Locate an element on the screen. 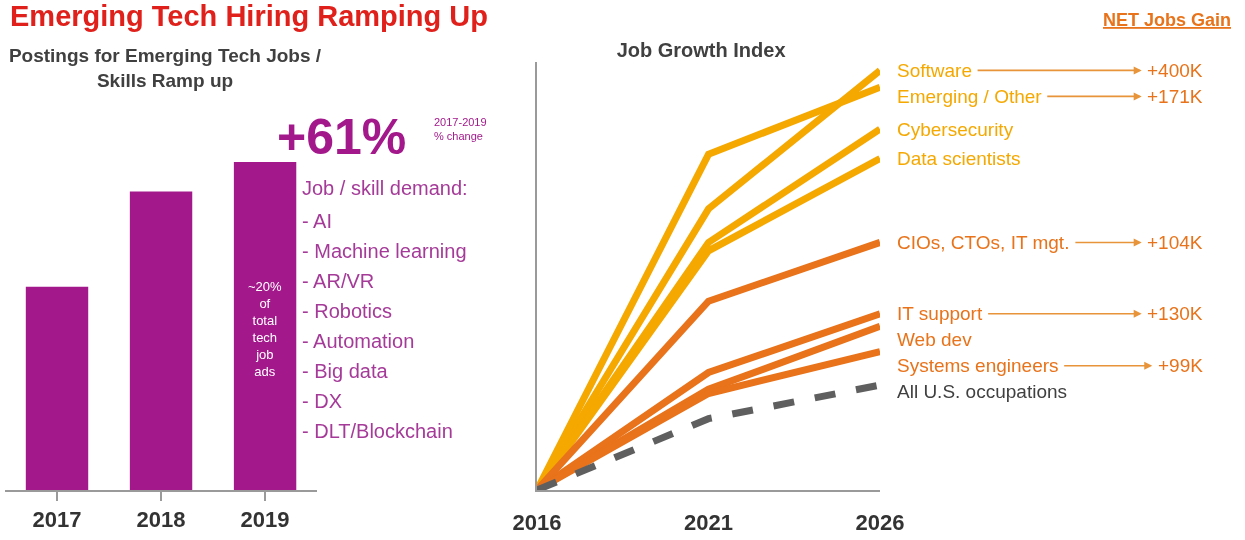 The image size is (1245, 540). x-tick-label: 2026 is located at coordinates (880, 523).